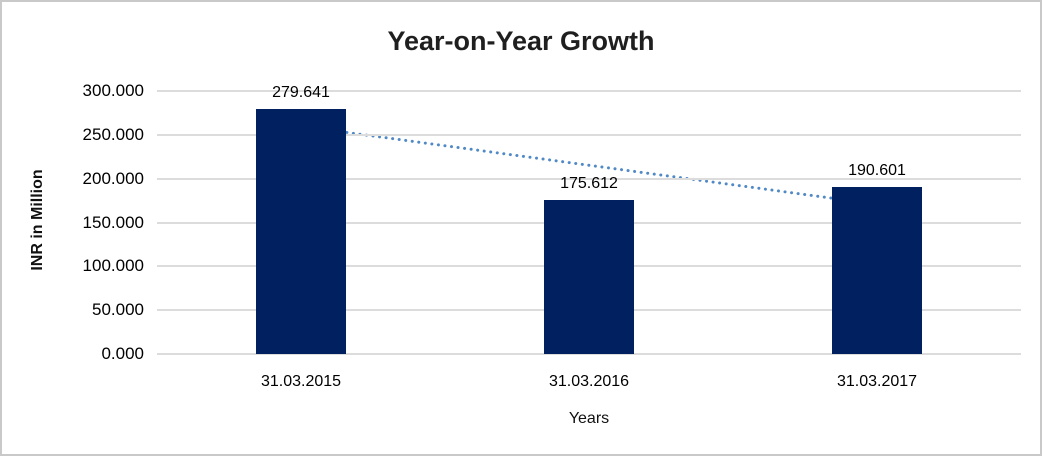 The height and width of the screenshot is (456, 1042). I want to click on y-tick-label: 250.000, so click(113, 134).